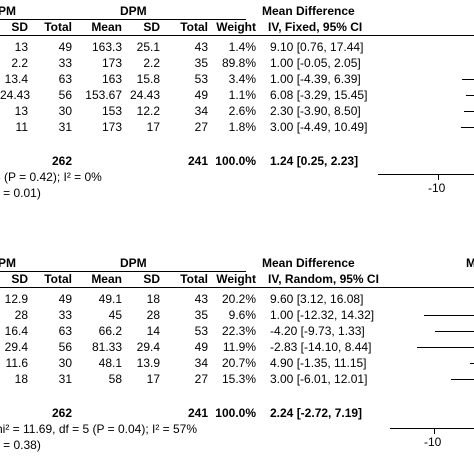 The image size is (474, 474). Describe the element at coordinates (16, 79) in the screenshot. I see `cell-sd1: 13.4` at that location.